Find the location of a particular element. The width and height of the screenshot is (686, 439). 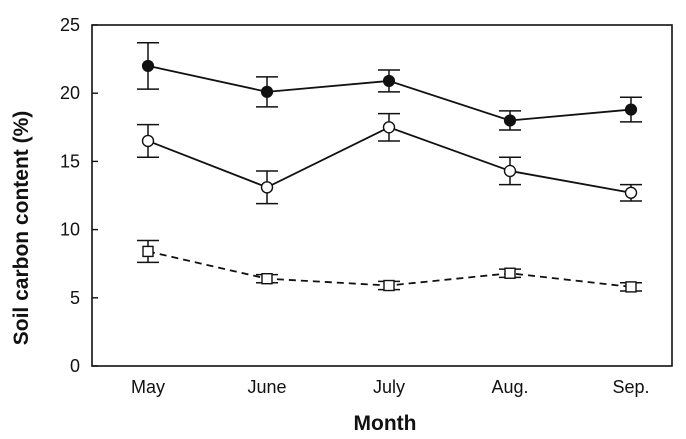

y-tick-label: 15 is located at coordinates (70, 161).